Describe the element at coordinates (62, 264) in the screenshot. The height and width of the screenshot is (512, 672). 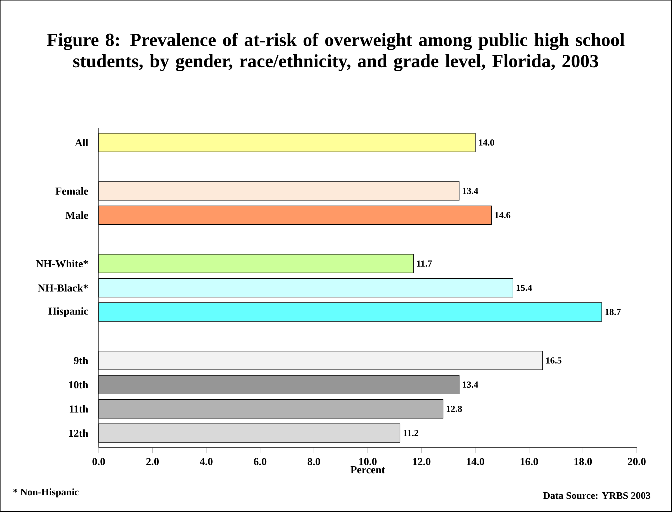
I see `y-tick-label: NH-White*` at that location.